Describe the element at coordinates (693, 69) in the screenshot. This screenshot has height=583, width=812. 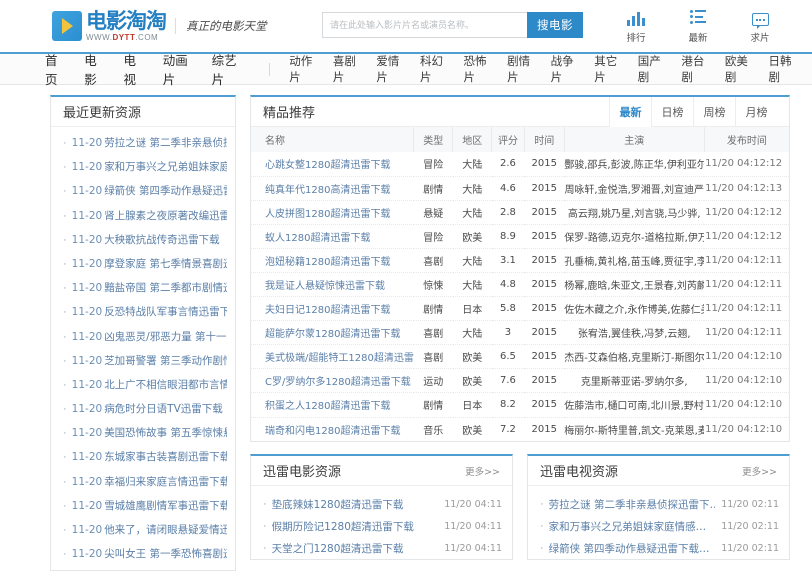
I see `nav-item-hktw: 港台剧` at that location.